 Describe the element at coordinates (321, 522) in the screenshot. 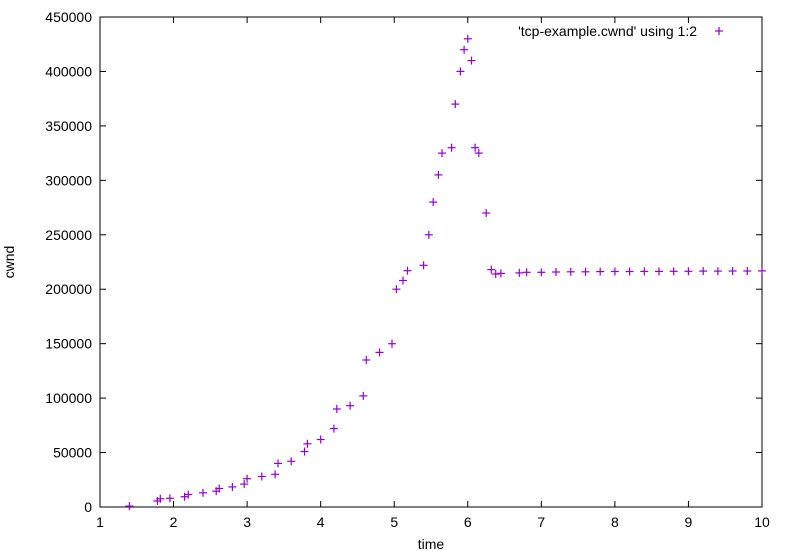

I see `x-tick-label: 4` at that location.